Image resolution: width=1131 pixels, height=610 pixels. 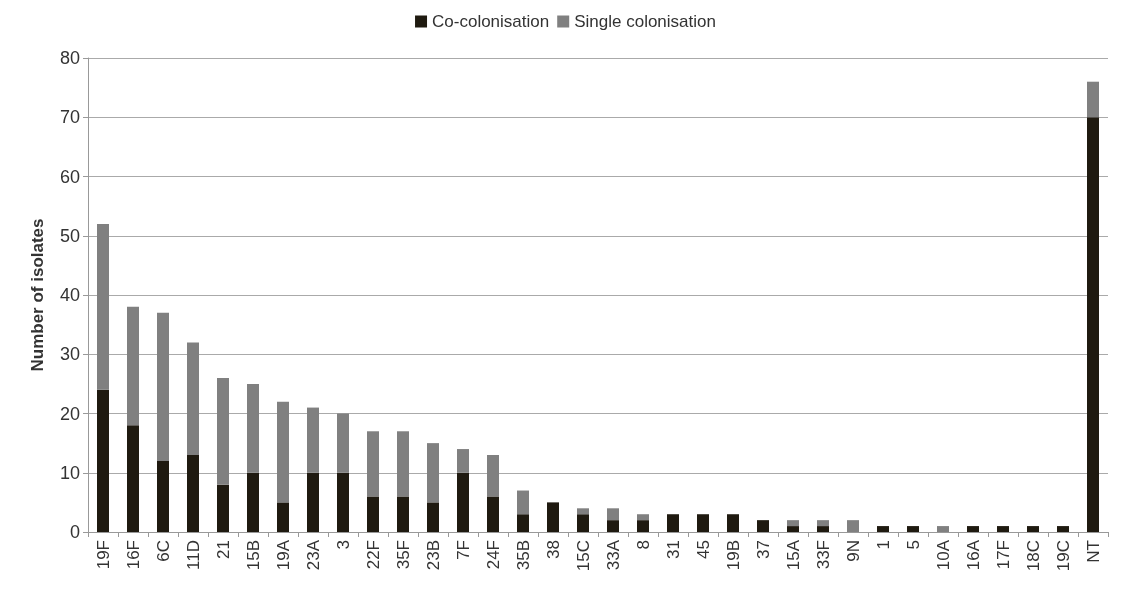 What do you see at coordinates (703, 549) in the screenshot?
I see `x-tick-label: 45` at bounding box center [703, 549].